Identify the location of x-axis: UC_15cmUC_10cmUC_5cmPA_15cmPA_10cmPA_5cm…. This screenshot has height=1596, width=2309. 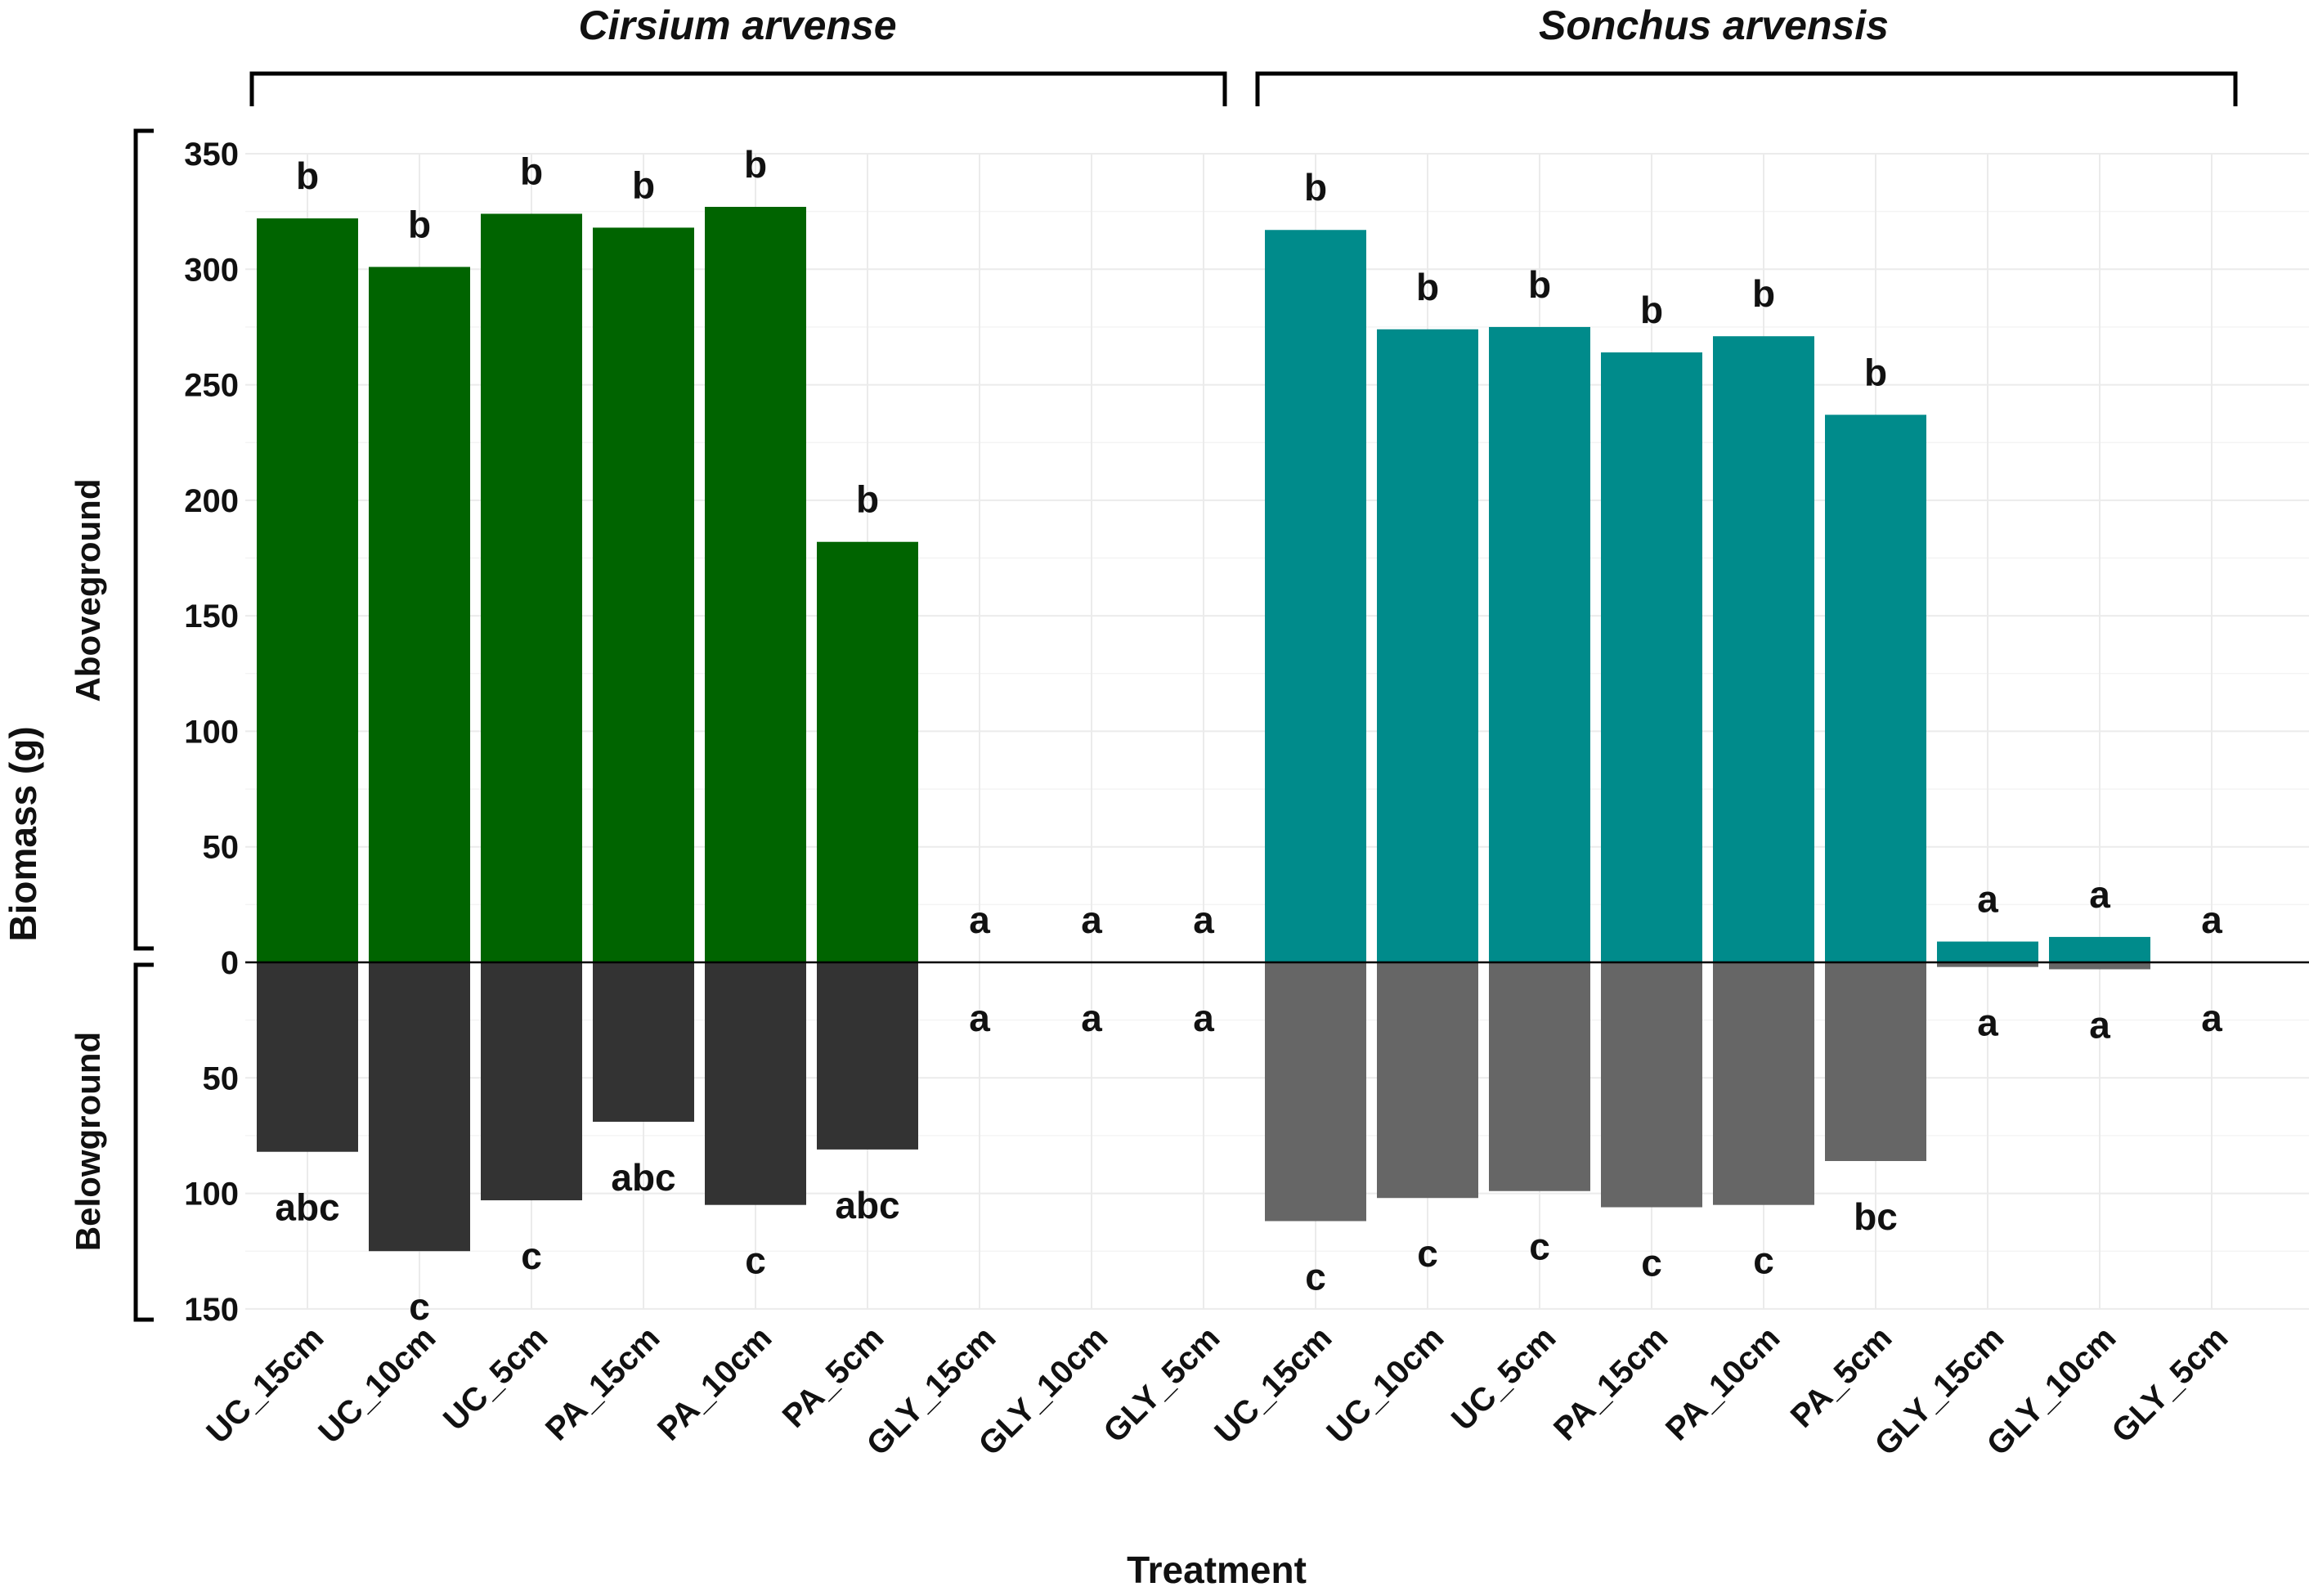
(1217, 1391).